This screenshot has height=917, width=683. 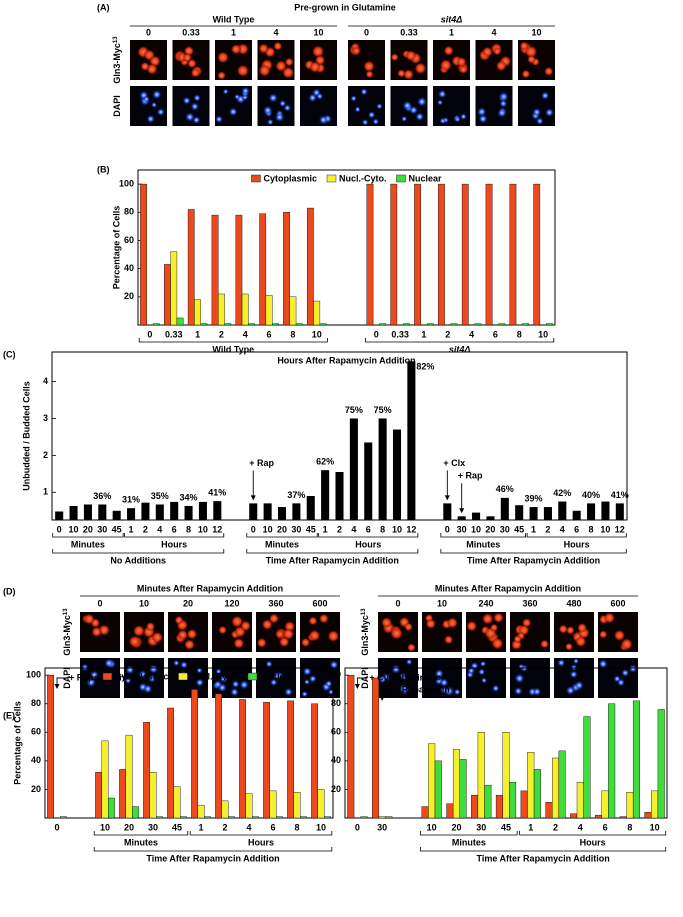 I want to click on row-label-sup: 13, so click(x=116, y=39).